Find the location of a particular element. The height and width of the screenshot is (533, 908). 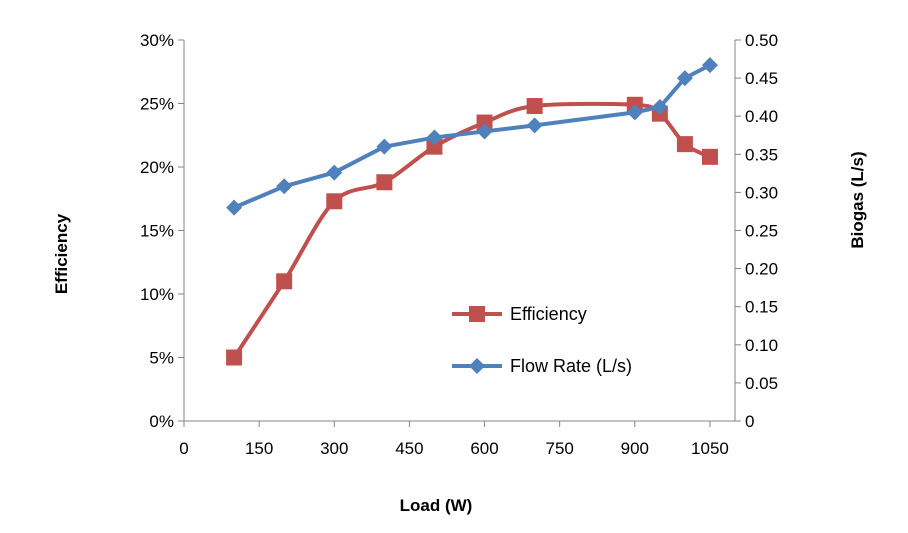

x-tick-label: 150 is located at coordinates (259, 448).